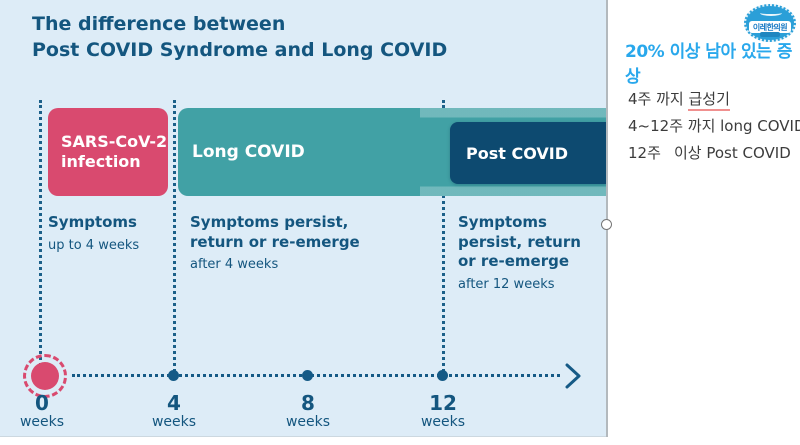 This screenshot has width=800, height=445. I want to click on symptoms-column-infection: Symptoms up to 4 weeks, so click(110, 233).